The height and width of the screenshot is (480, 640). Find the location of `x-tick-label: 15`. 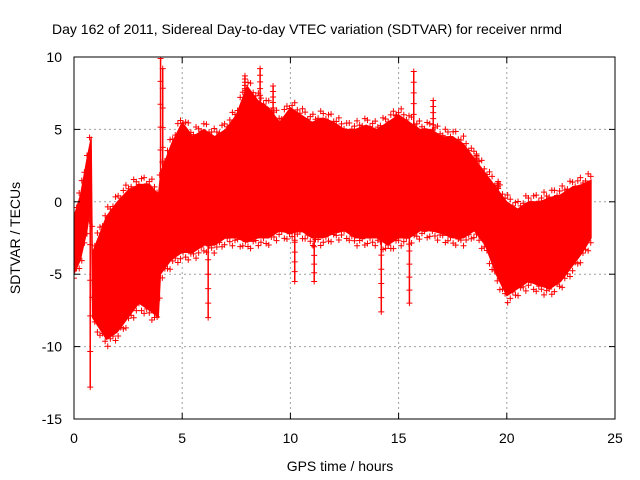

x-tick-label: 15 is located at coordinates (399, 438).